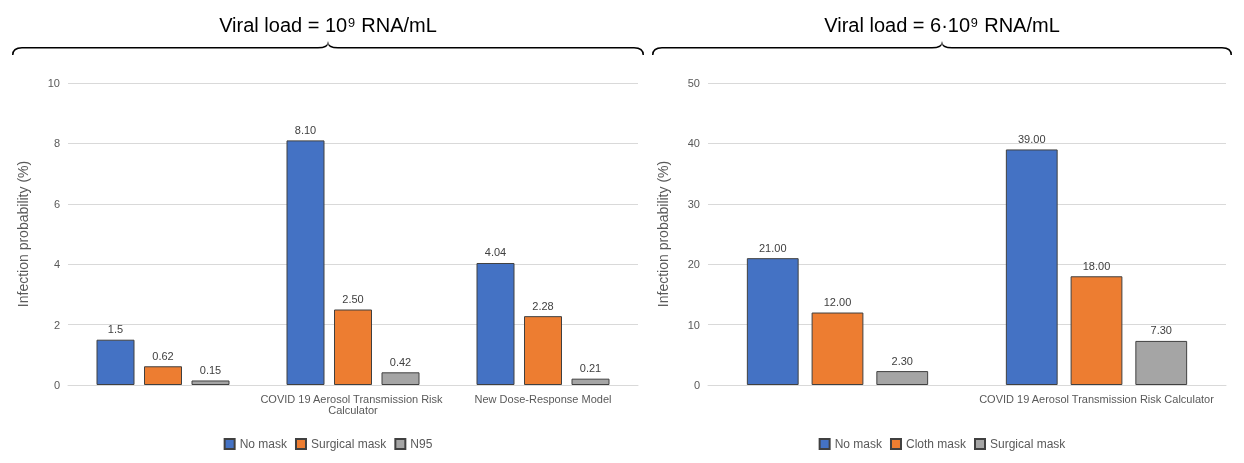  I want to click on data-label: 2.50, so click(353, 299).